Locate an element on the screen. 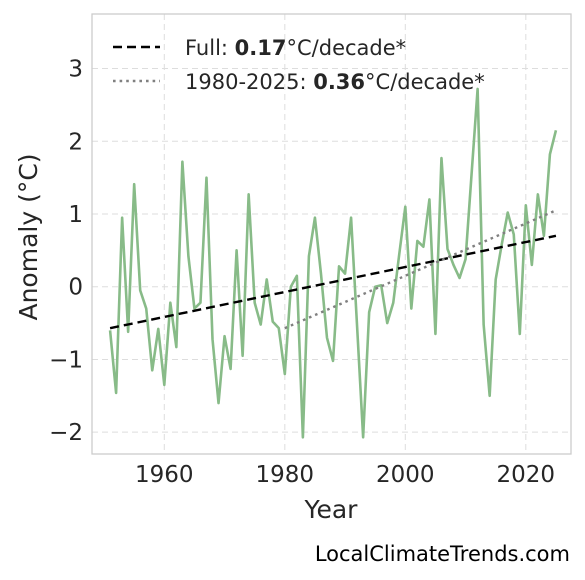 The height and width of the screenshot is (580, 585). y-tick-label: 1 is located at coordinates (75, 215).